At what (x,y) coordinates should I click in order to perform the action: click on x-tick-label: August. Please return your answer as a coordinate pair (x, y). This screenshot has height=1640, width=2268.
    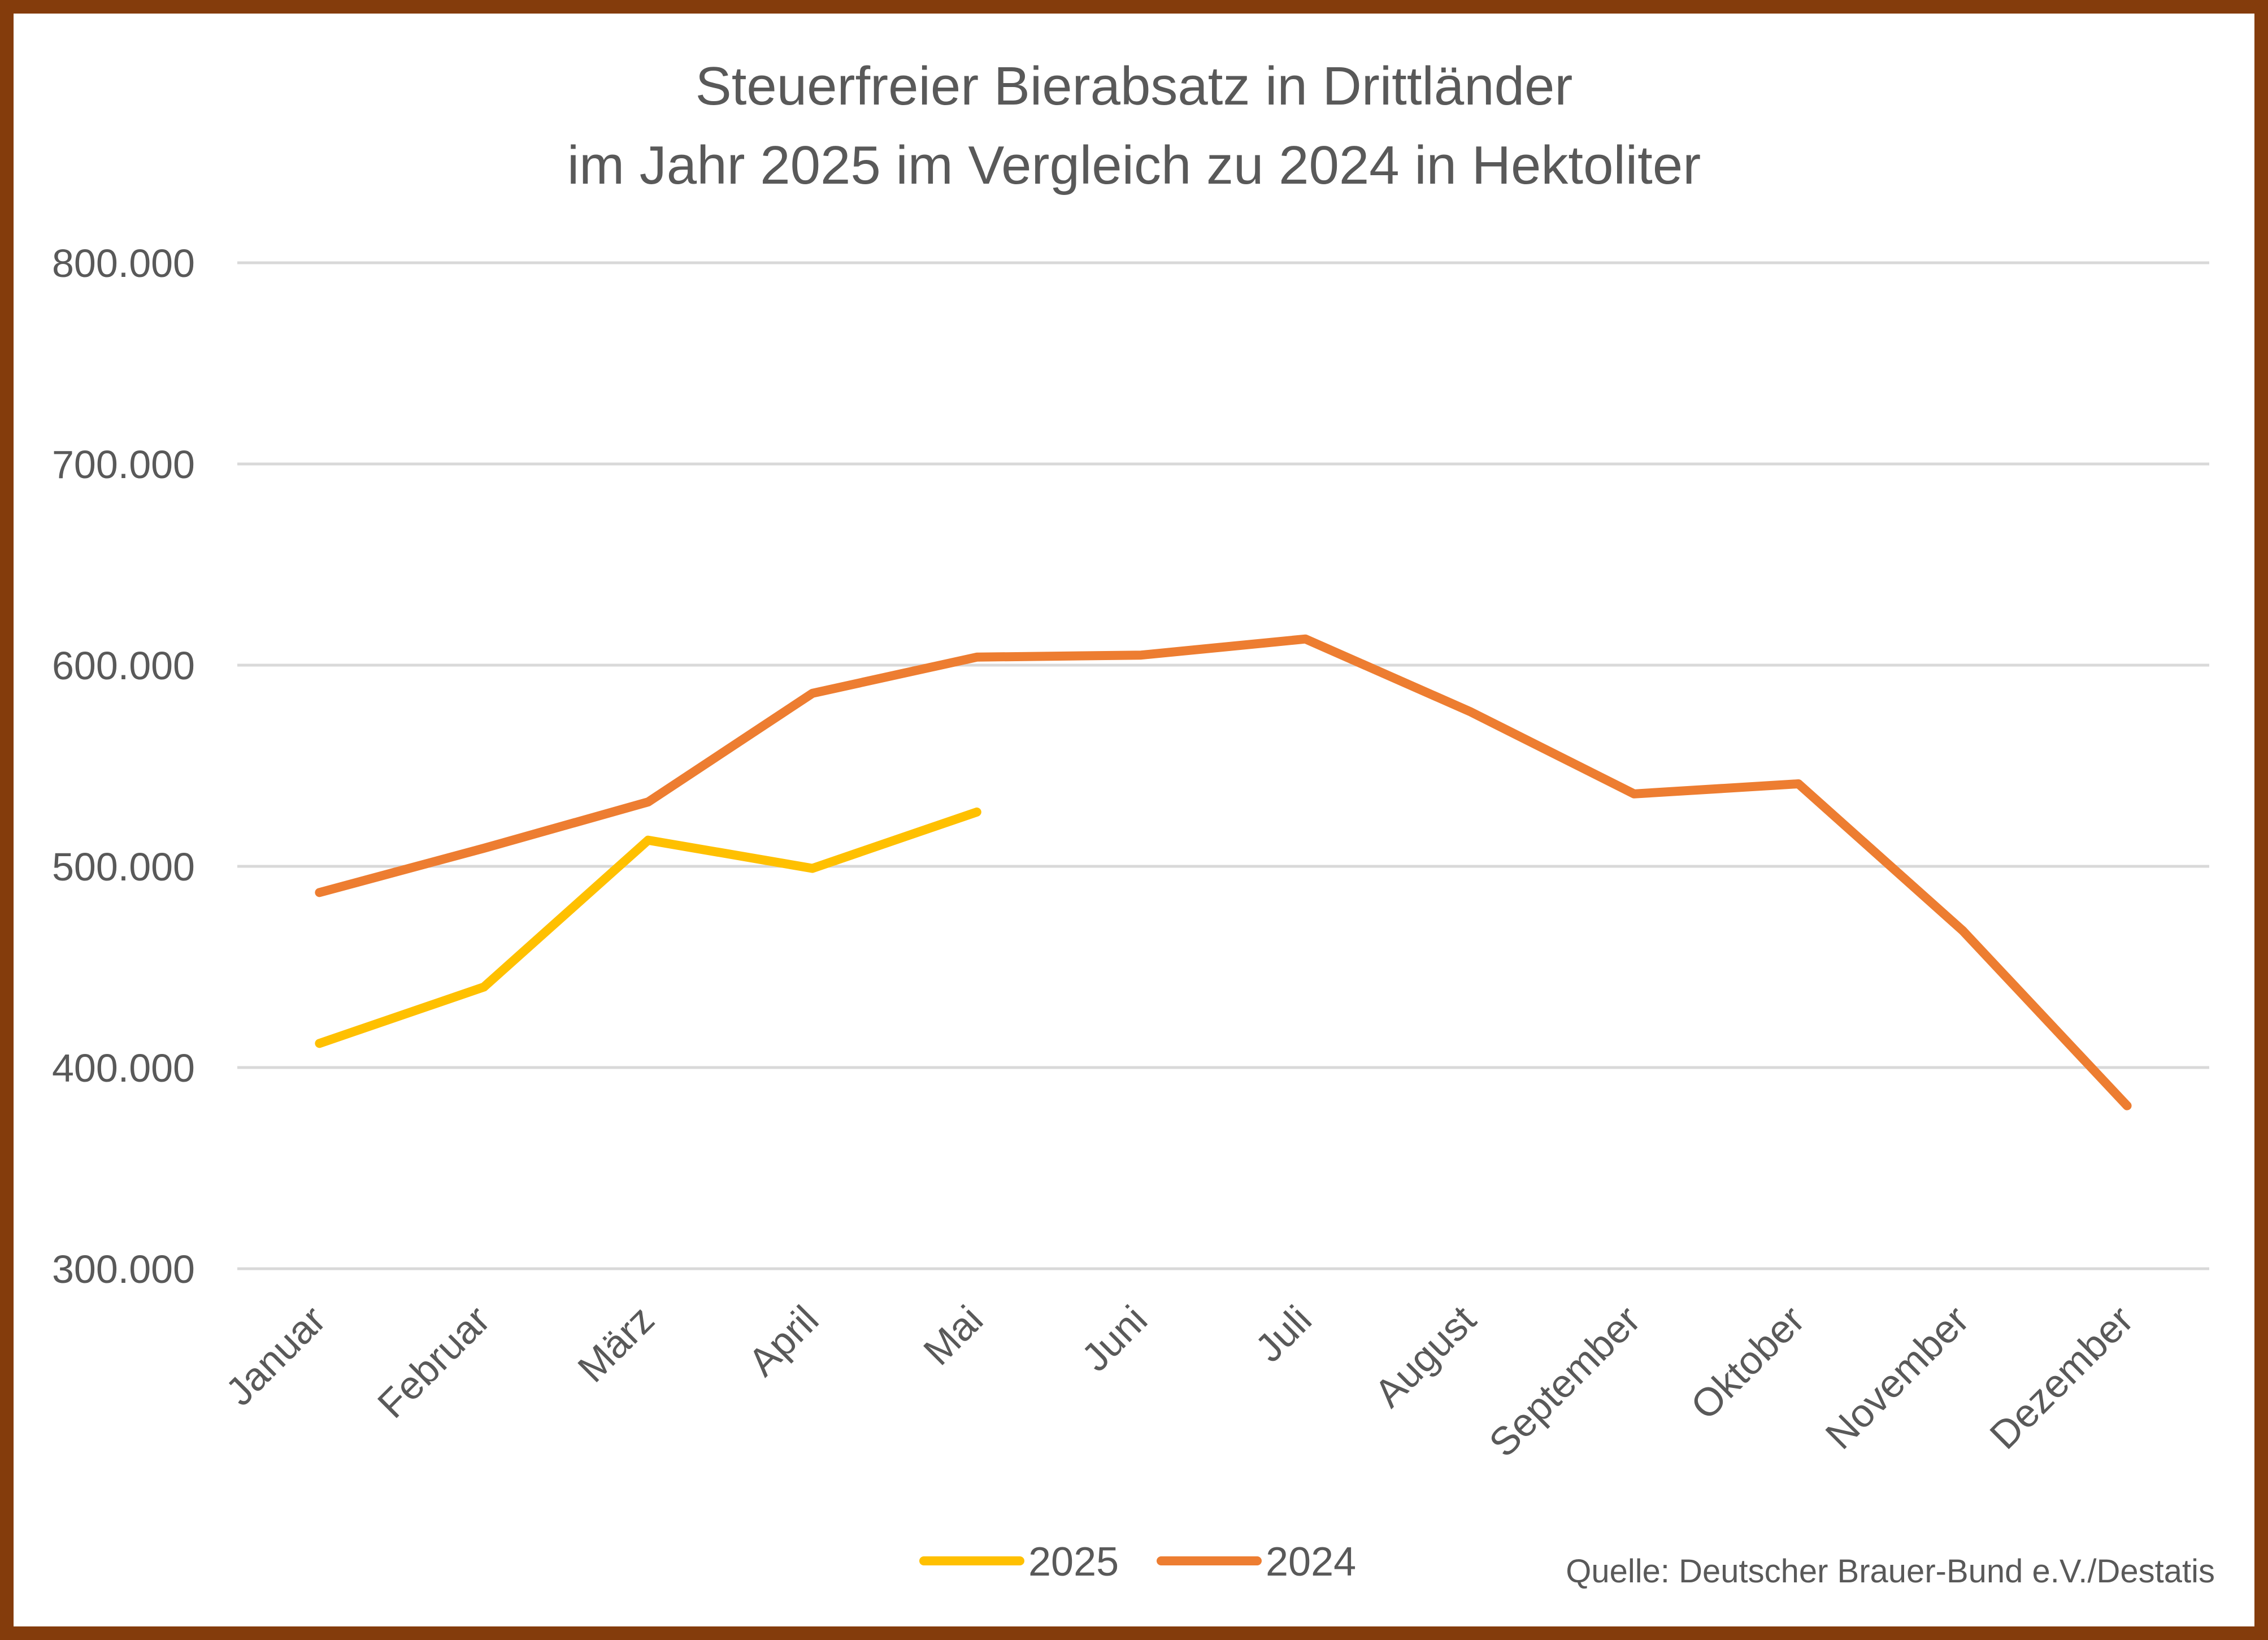
    Looking at the image, I should click on (1425, 1356).